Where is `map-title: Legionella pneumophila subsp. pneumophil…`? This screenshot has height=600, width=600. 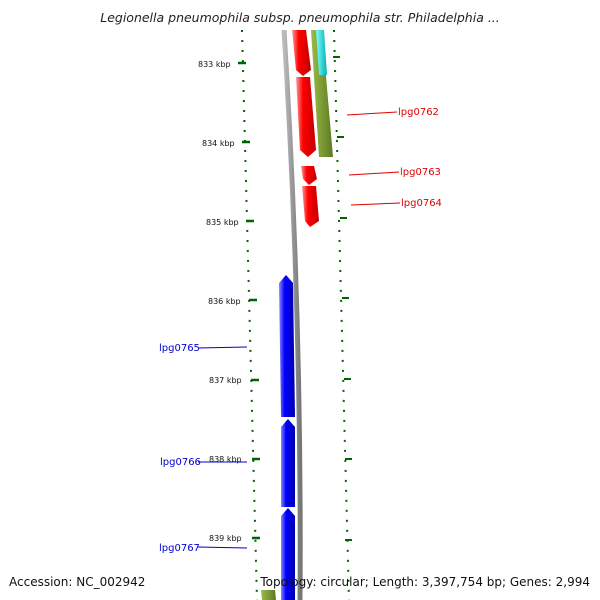
map-title: Legionella pneumophila subsp. pneumophil… is located at coordinates (300, 17).